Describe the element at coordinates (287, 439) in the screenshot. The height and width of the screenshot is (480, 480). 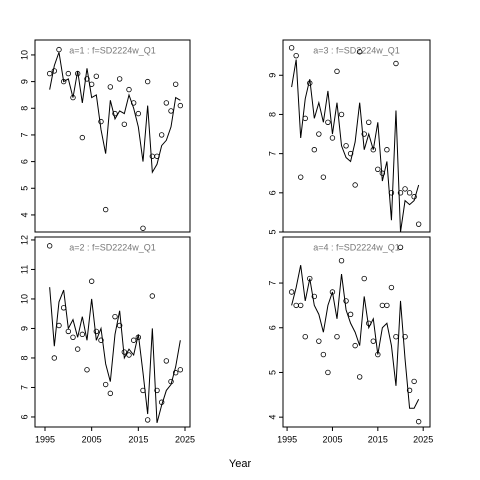
I see `x-tick-label: 1995` at that location.